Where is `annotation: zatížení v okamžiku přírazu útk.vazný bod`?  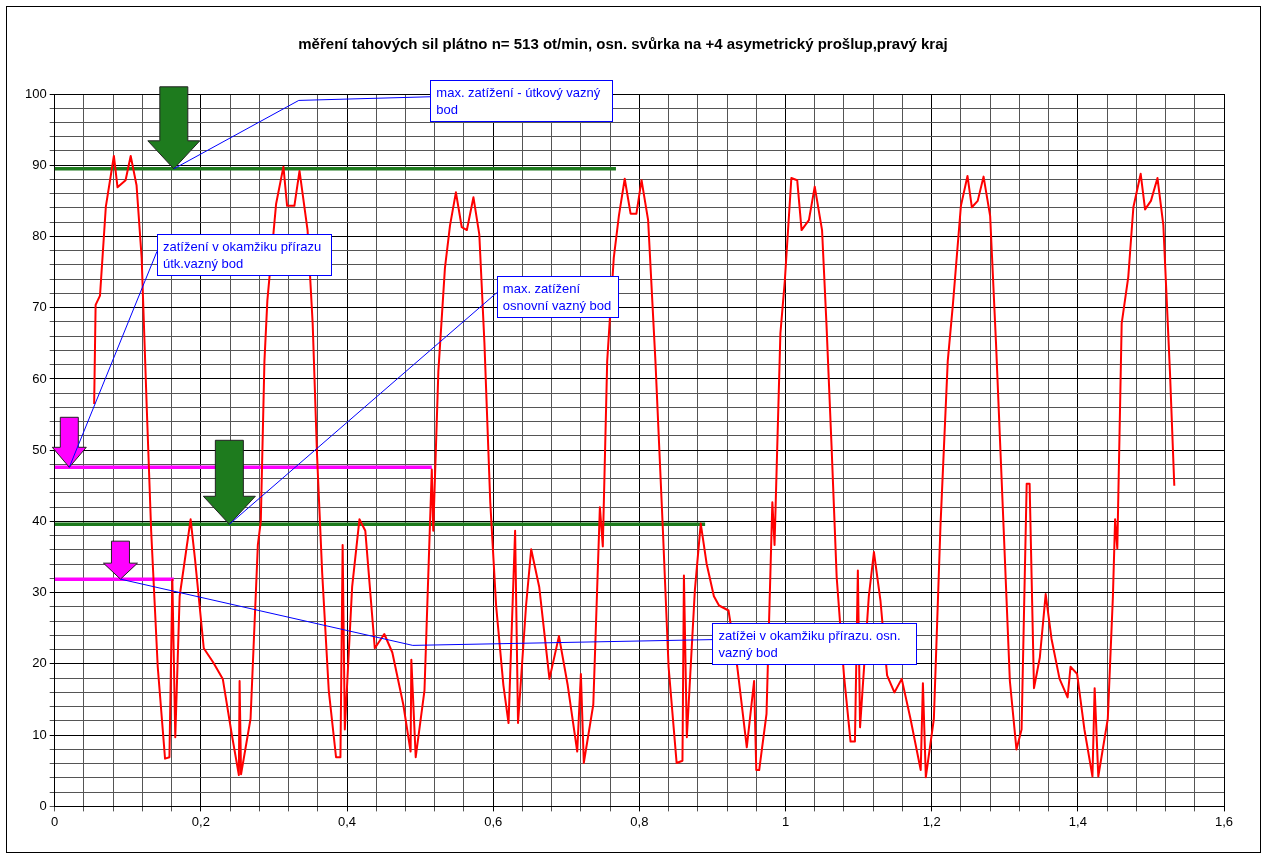
annotation: zatížení v okamžiku přírazu útk.vazný bod is located at coordinates (244, 255).